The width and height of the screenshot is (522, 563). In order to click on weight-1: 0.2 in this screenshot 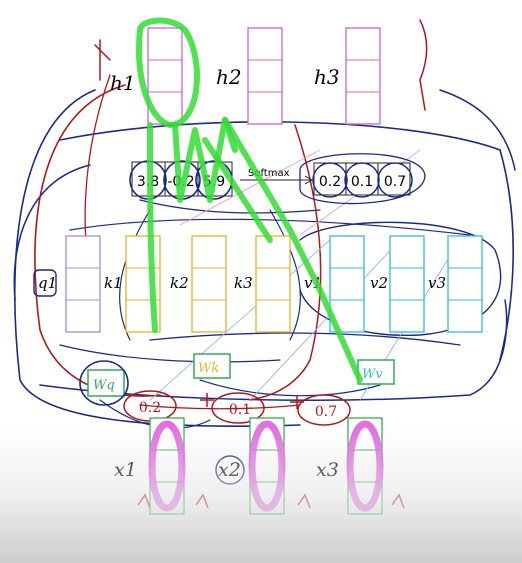, I will do `click(330, 182)`.